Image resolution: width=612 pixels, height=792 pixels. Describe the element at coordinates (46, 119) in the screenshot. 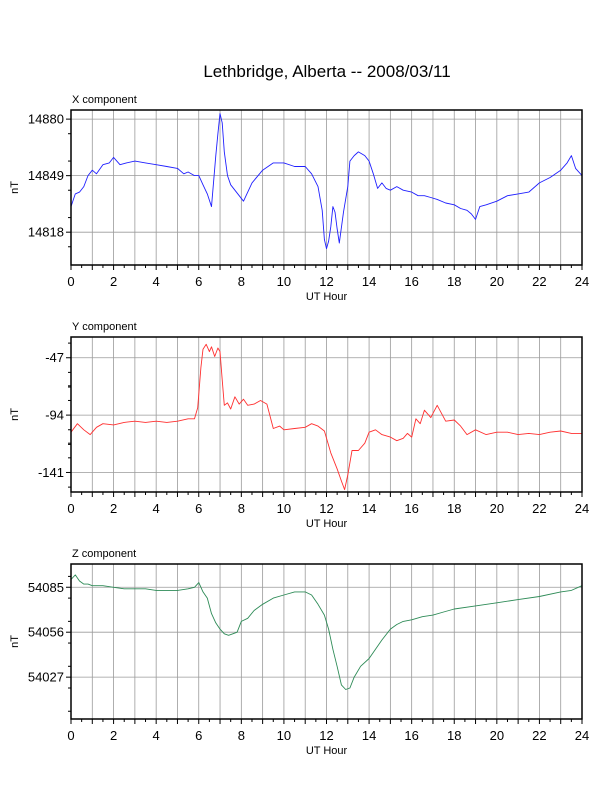

I see `y-tick-label: 14880` at that location.